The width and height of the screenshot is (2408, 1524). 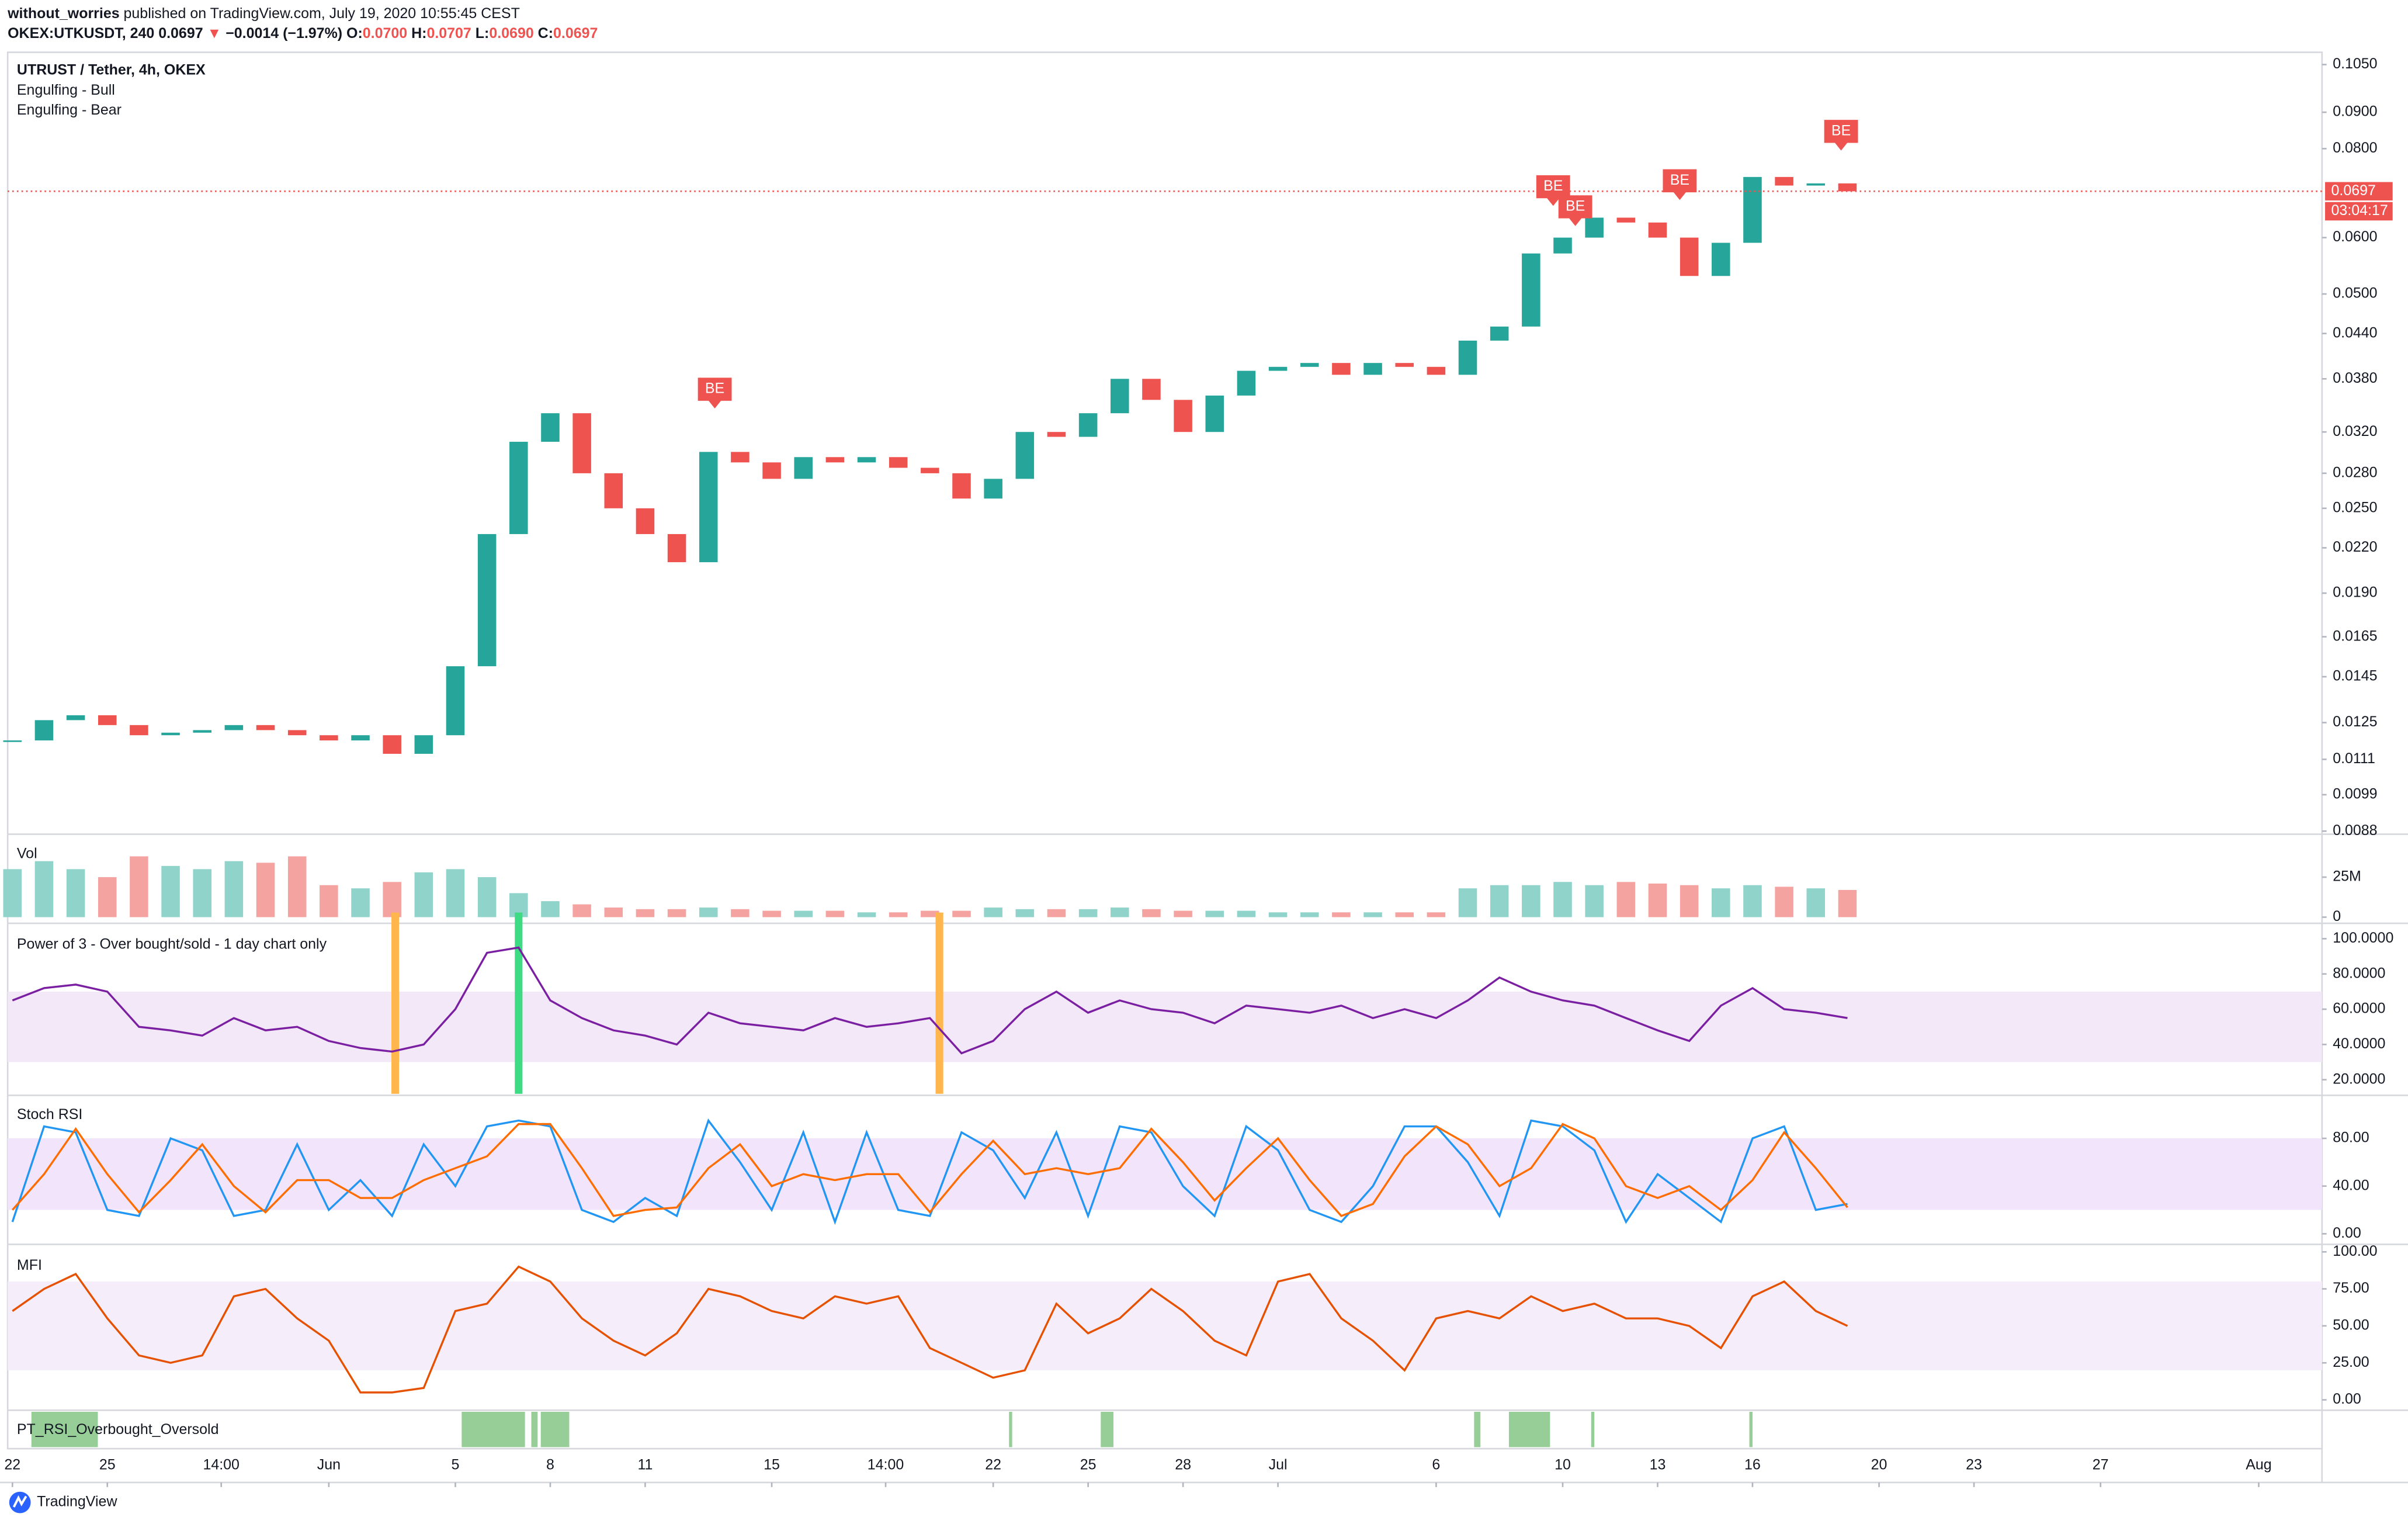 What do you see at coordinates (2355, 293) in the screenshot?
I see `y-tick-label: 0.0500` at bounding box center [2355, 293].